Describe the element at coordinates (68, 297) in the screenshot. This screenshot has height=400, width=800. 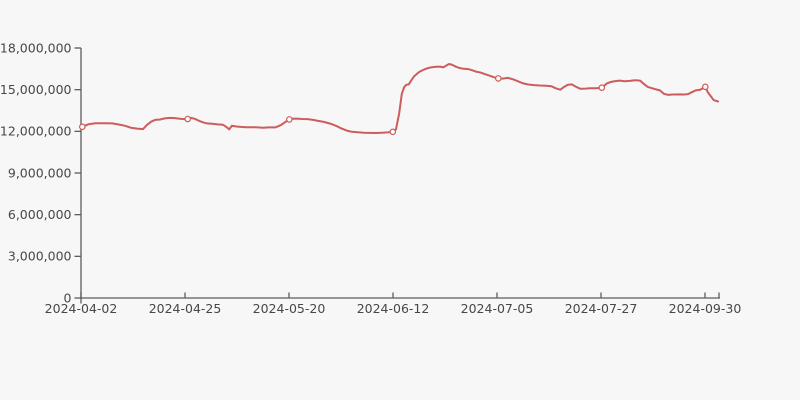
I see `y-tick-label: 0` at that location.